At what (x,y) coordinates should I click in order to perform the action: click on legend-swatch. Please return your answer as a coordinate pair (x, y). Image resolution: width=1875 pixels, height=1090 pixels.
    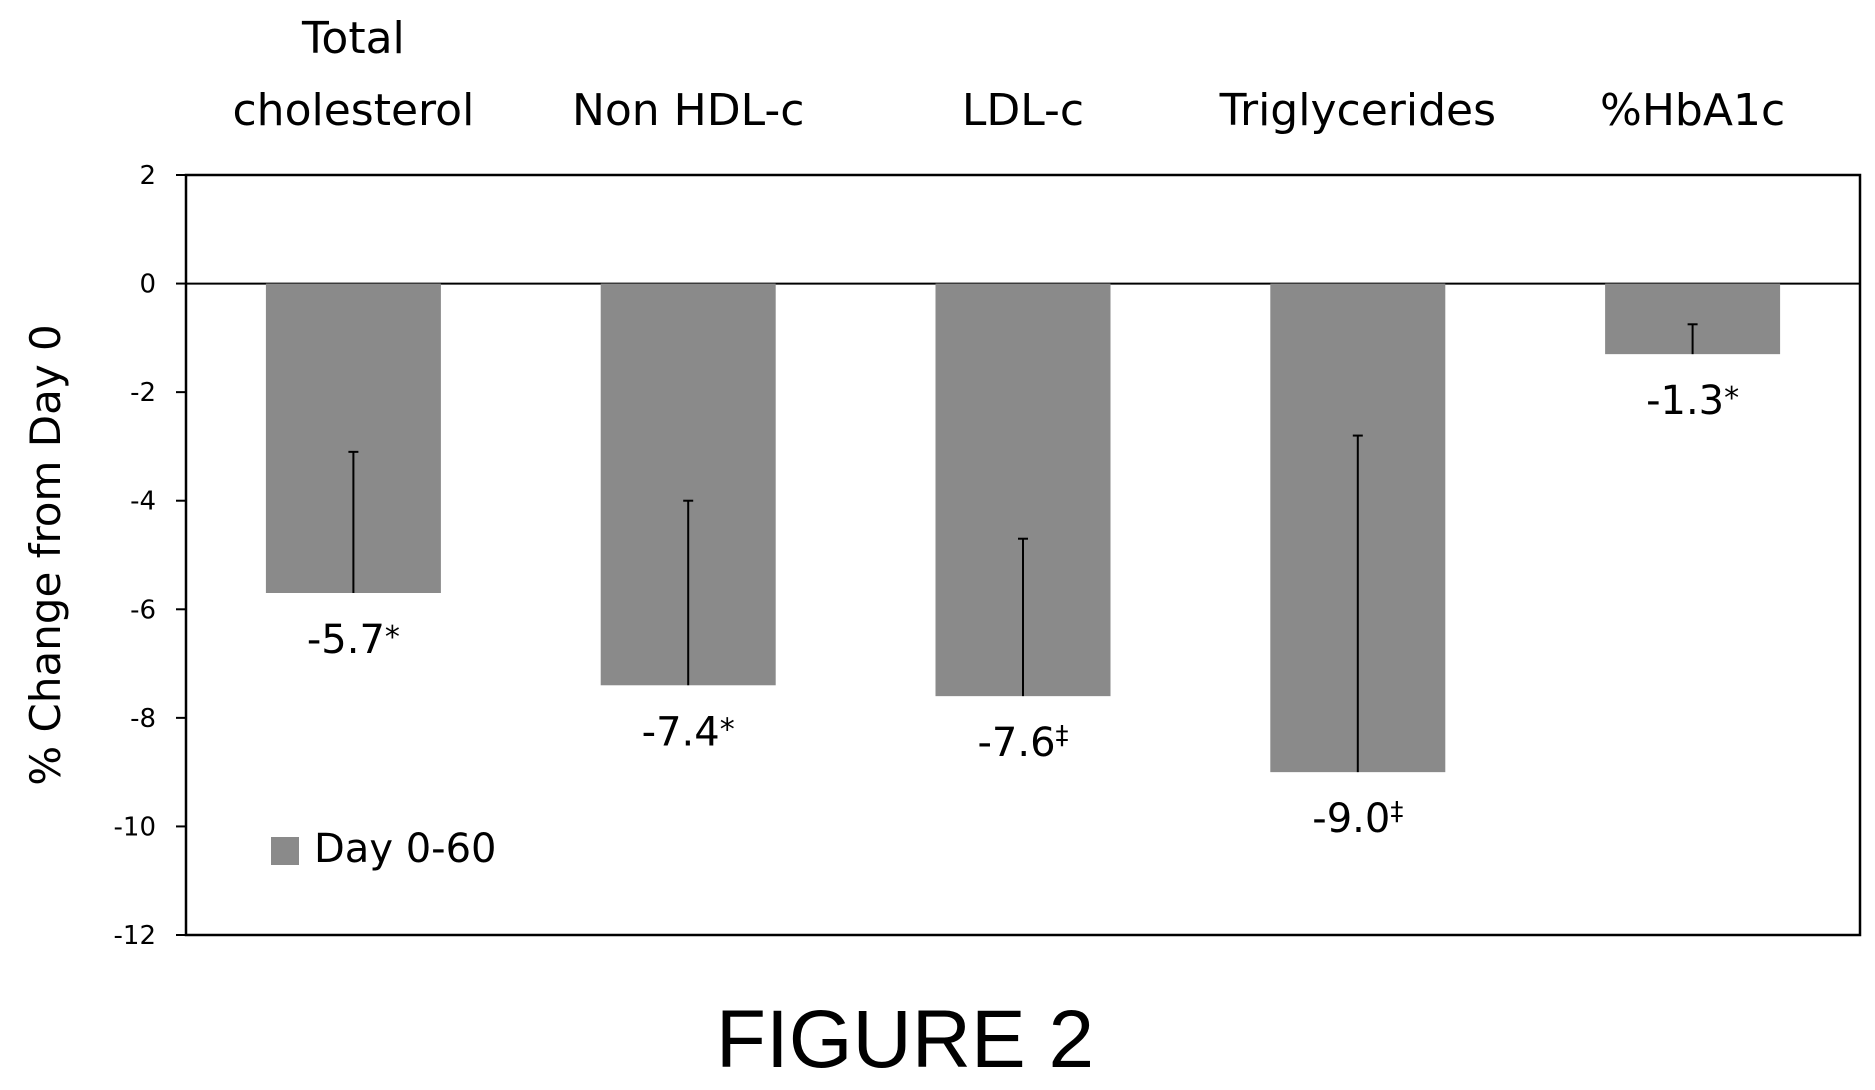
    Looking at the image, I should click on (285, 851).